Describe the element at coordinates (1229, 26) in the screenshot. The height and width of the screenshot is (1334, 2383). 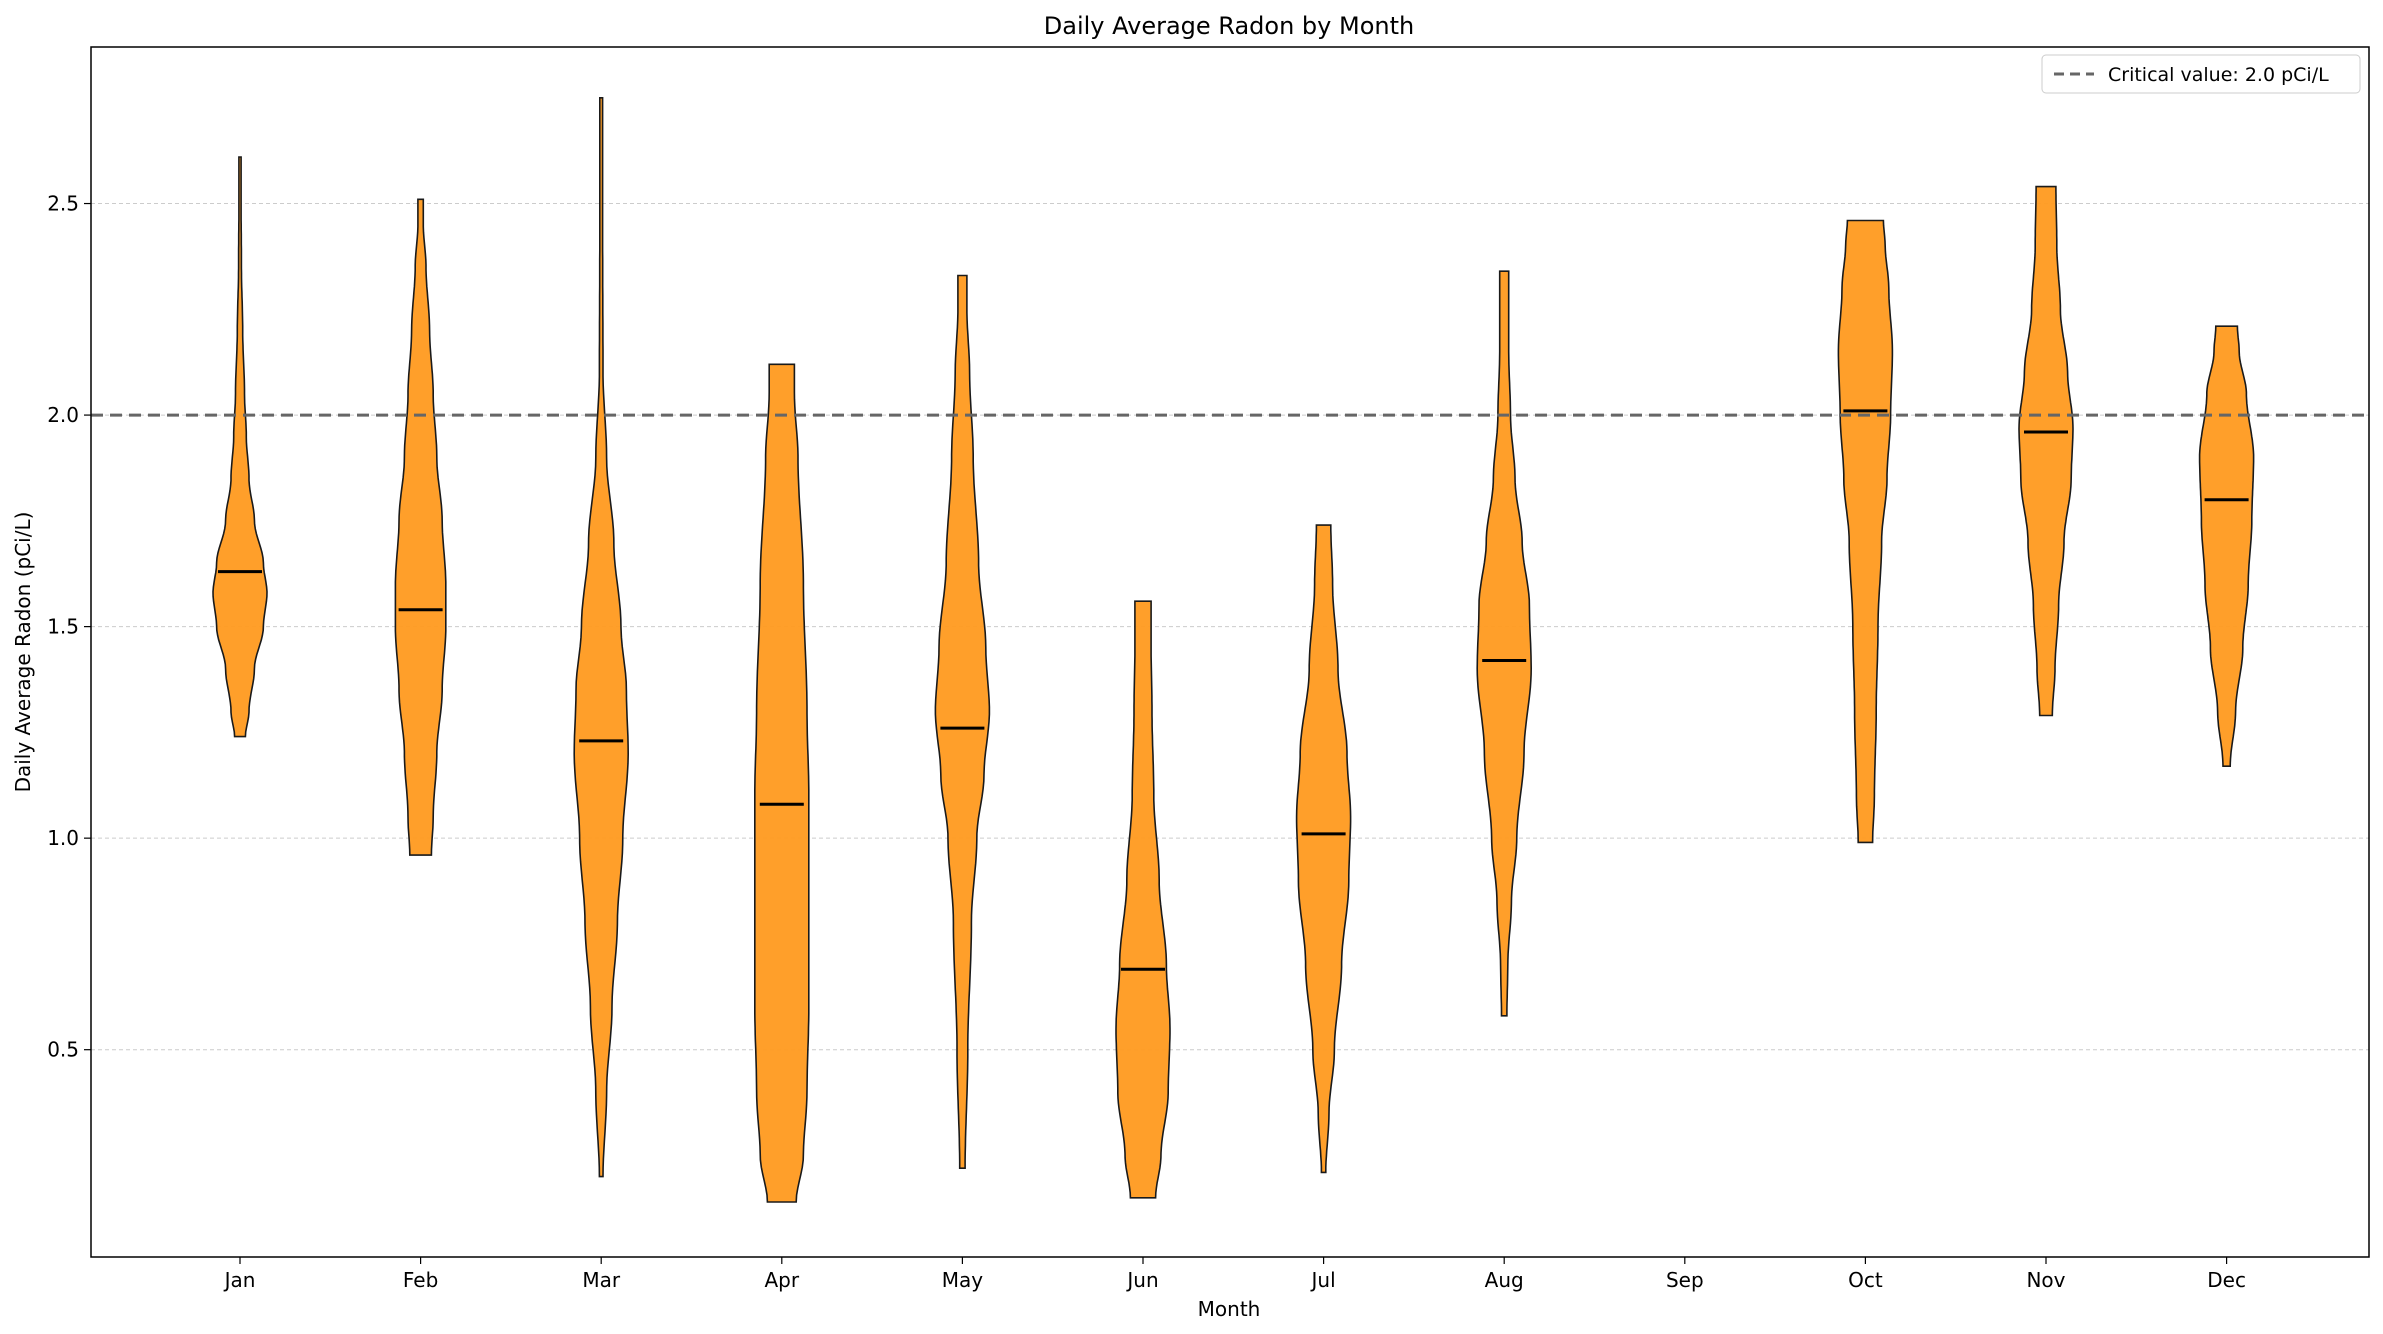
I see `chart-title: Daily Average Radon by Month` at that location.